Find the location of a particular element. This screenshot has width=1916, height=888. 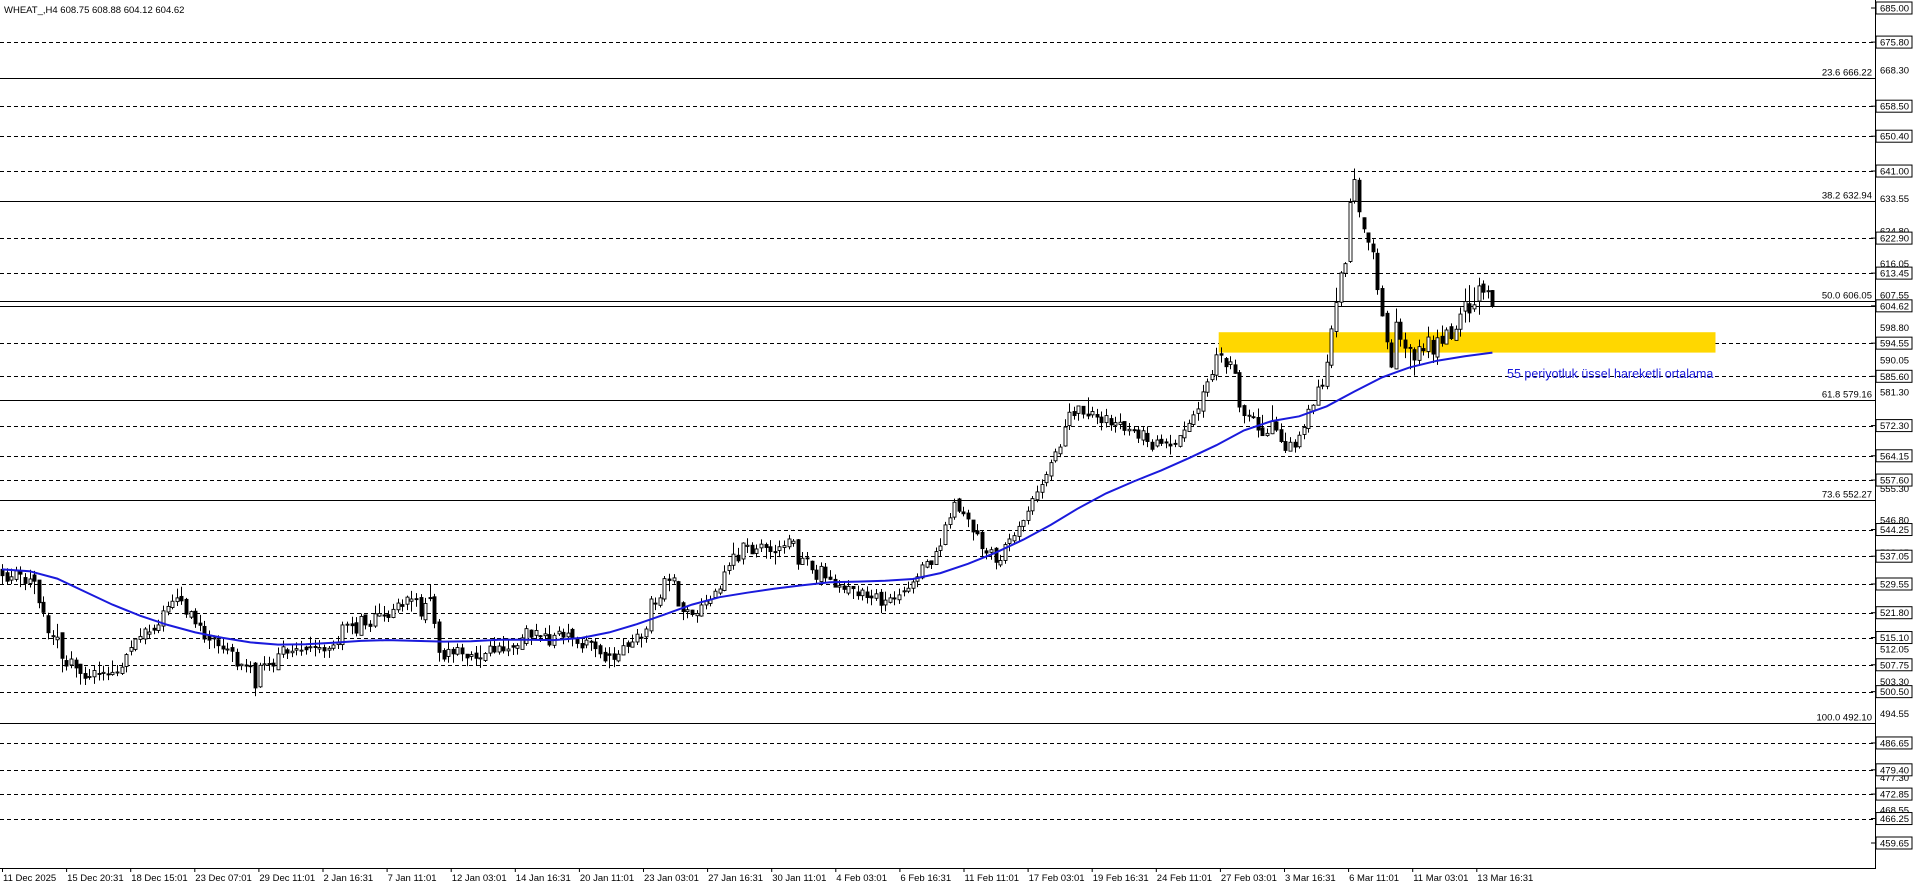

time-tick-label: 23 Jan 03:01 is located at coordinates (671, 878).